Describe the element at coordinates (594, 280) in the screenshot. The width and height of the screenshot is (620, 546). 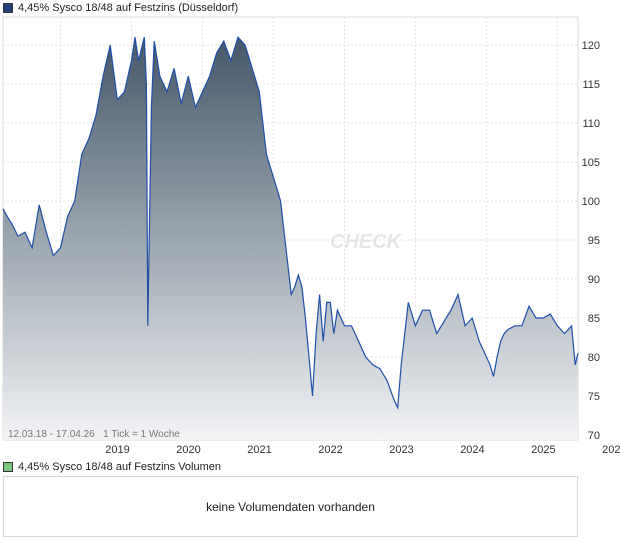
I see `y-tick-label: 90` at that location.